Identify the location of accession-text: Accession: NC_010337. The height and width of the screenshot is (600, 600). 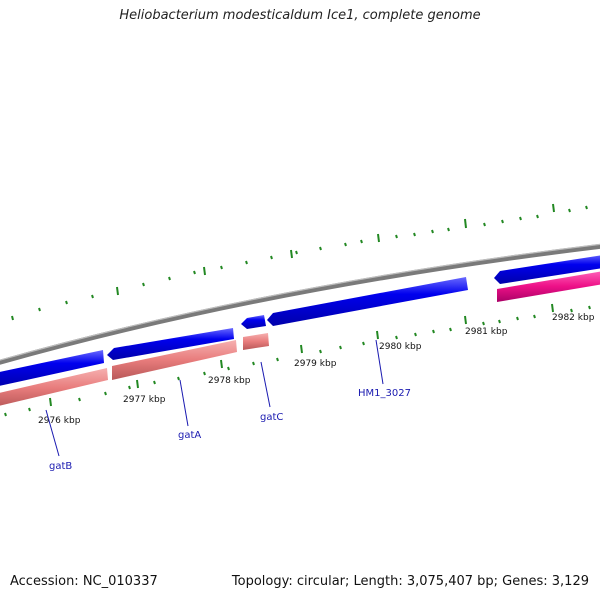
(84, 581).